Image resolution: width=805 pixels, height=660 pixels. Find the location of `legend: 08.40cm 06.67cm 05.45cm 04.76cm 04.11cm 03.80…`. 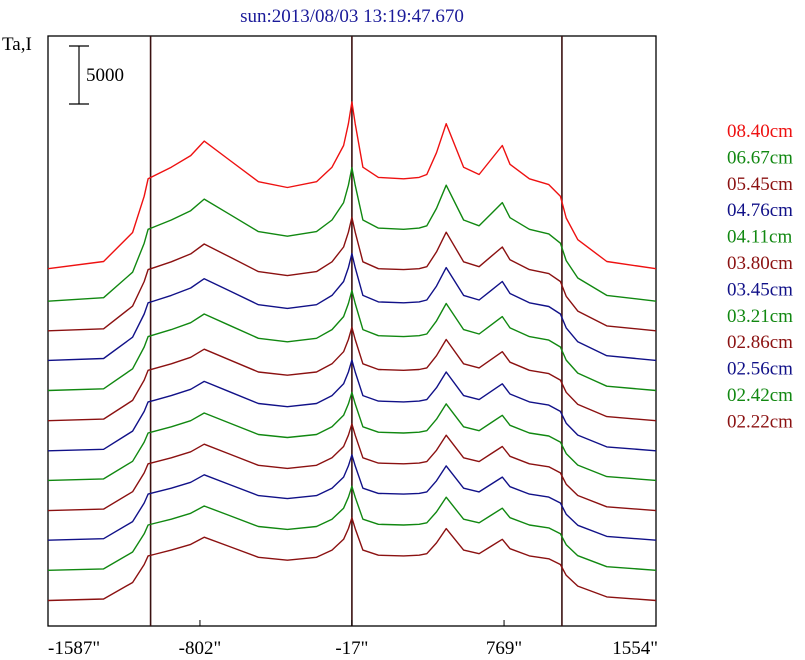

legend: 08.40cm 06.67cm 05.45cm 04.76cm 04.11cm 03.80… is located at coordinates (760, 276).